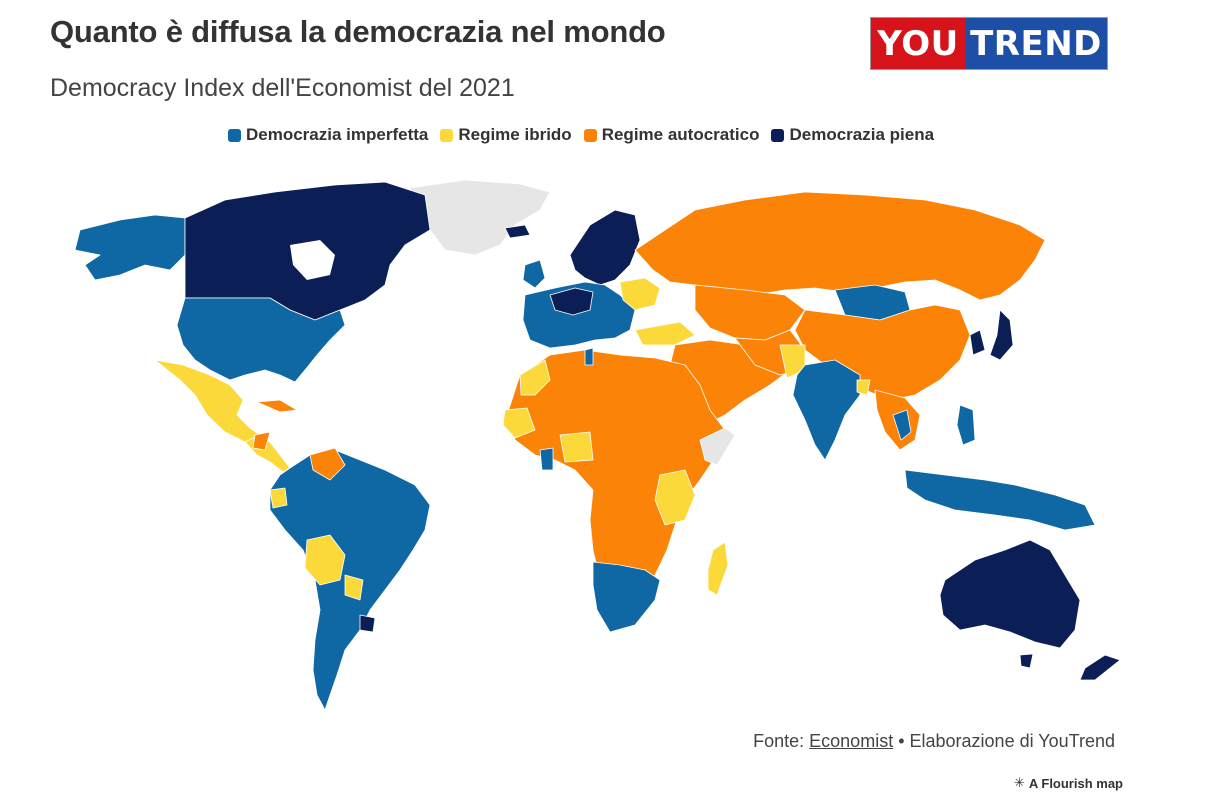 Image resolution: width=1230 pixels, height=804 pixels. What do you see at coordinates (312, 260) in the screenshot?
I see `region-hudson-bay` at bounding box center [312, 260].